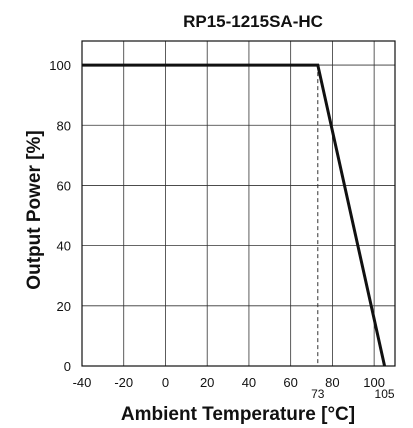  What do you see at coordinates (34, 209) in the screenshot?
I see `y-axis-label: Output Power [%]` at bounding box center [34, 209].